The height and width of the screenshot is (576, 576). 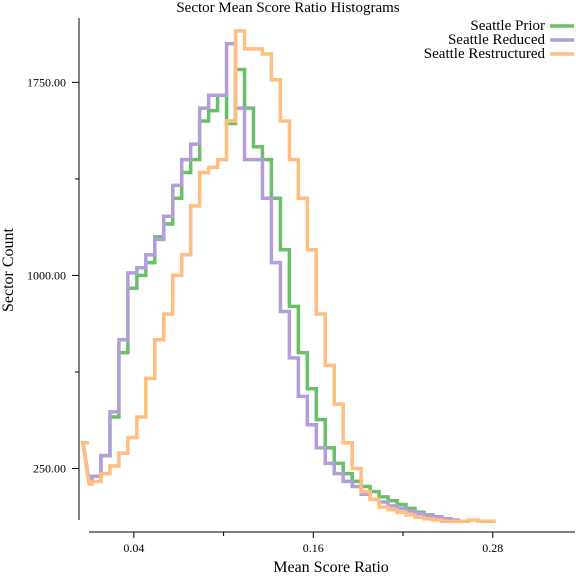 What do you see at coordinates (331, 567) in the screenshot?
I see `x-axis-title: Mean Score Ratio` at bounding box center [331, 567].